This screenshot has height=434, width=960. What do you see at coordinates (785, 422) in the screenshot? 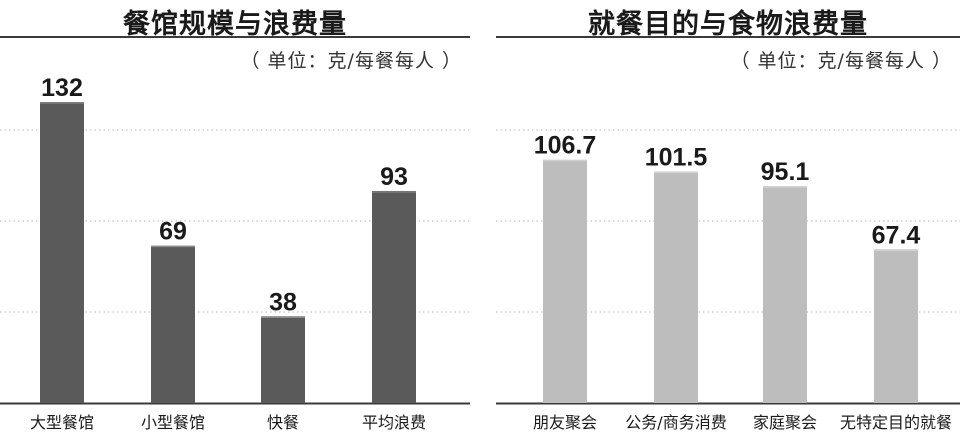
I see `category-label: 家庭聚会` at bounding box center [785, 422].